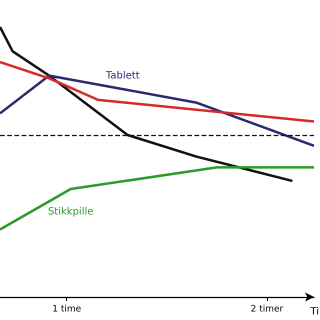 Image resolution: width=320 pixels, height=320 pixels. I want to click on series-label: Tablett, so click(122, 76).